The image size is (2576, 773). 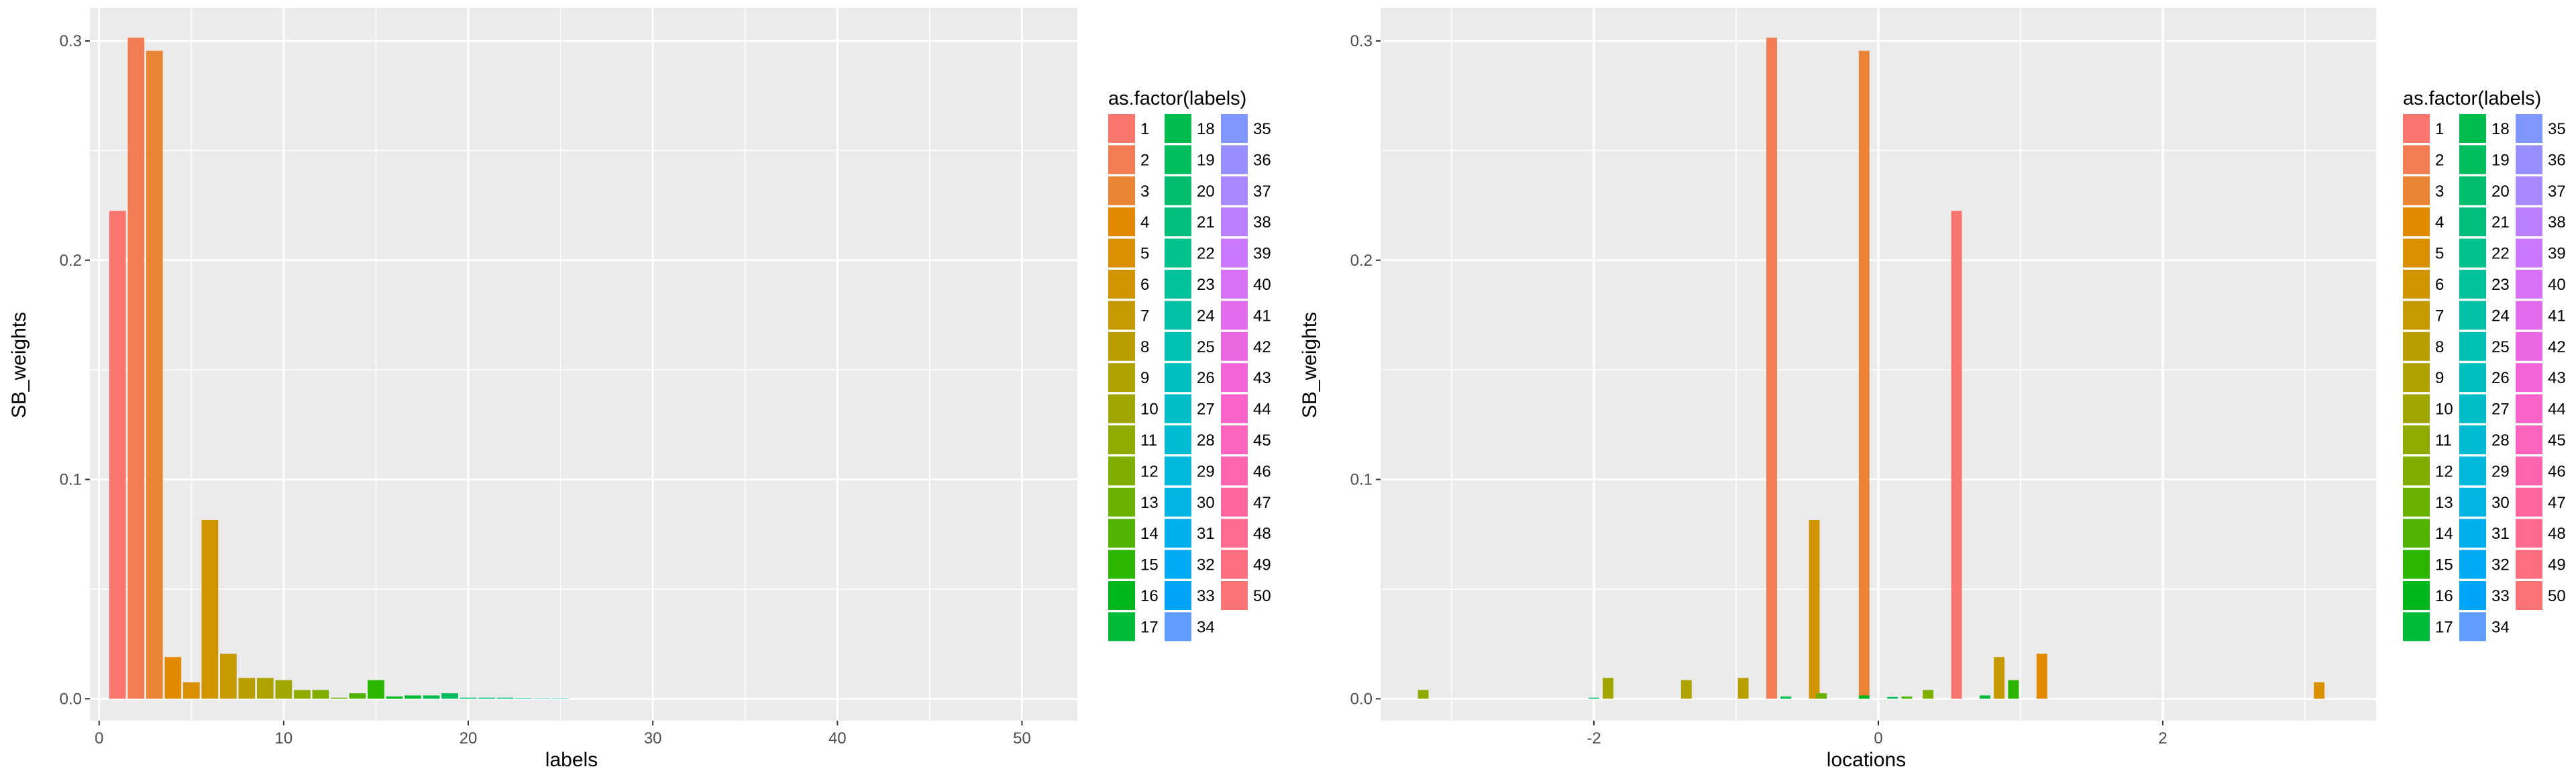 What do you see at coordinates (2557, 129) in the screenshot?
I see `legend-label-35: 35` at bounding box center [2557, 129].